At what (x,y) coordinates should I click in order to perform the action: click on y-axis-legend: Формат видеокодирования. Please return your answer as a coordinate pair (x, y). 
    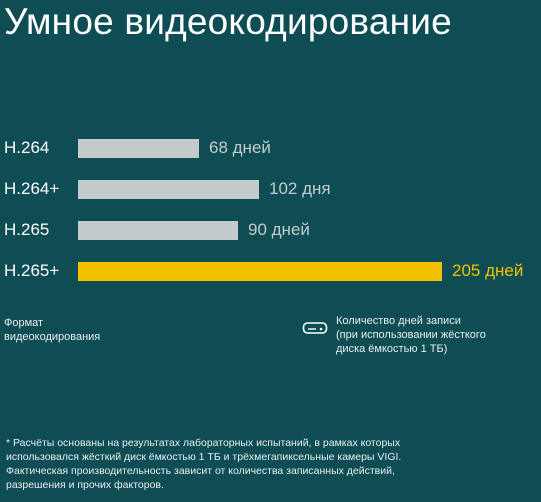
    Looking at the image, I should click on (74, 330).